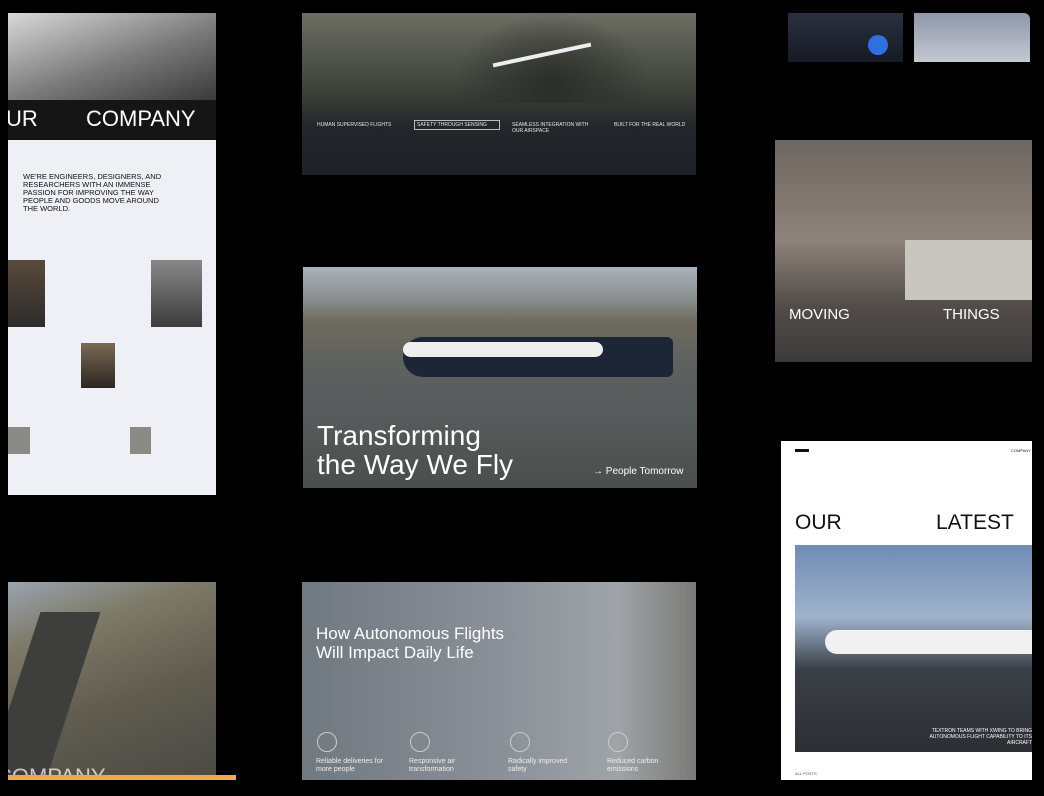 The image size is (1044, 796). Describe the element at coordinates (633, 765) in the screenshot. I see `impact-item: Reduced carbon emissions` at that location.